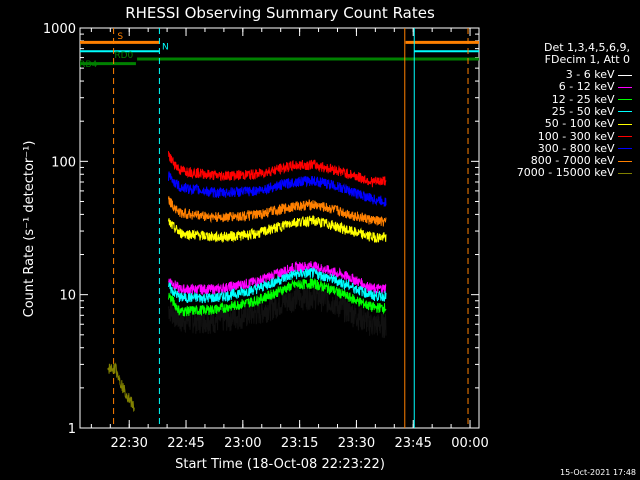 This screenshot has height=480, width=640. What do you see at coordinates (586, 47) in the screenshot?
I see `legend-header-1: Det 1,3,4,5,6,9,` at bounding box center [586, 47].